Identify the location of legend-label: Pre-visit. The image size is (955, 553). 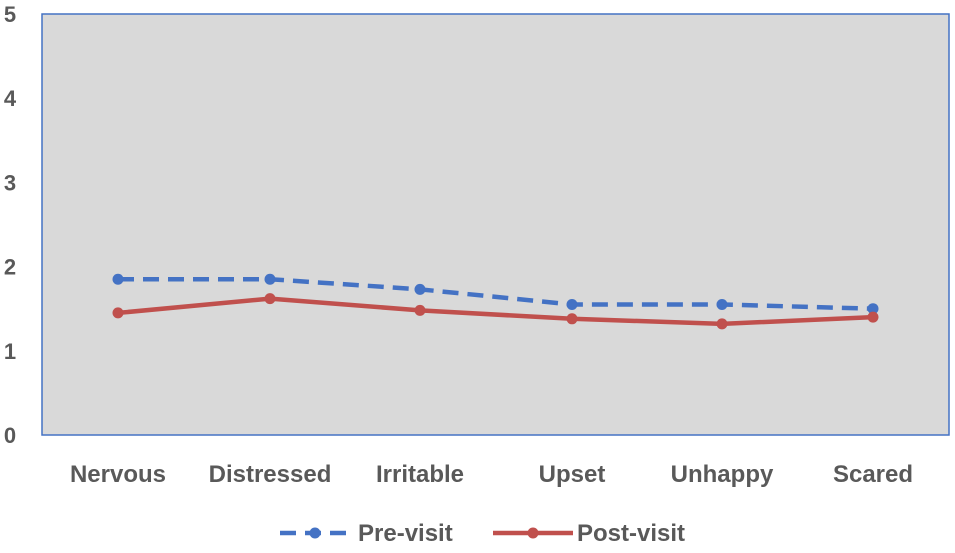
(405, 533).